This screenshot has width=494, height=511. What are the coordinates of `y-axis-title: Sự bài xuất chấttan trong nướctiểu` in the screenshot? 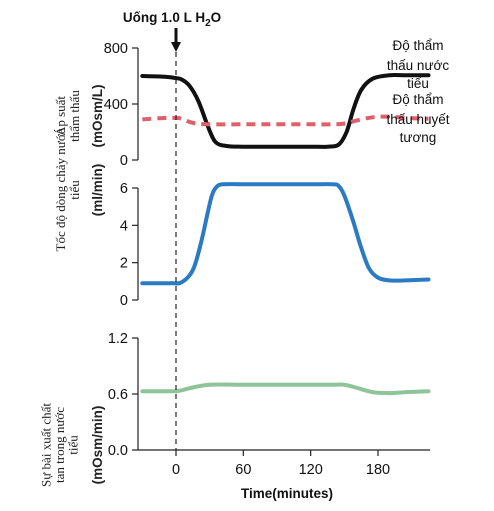 It's located at (59, 445).